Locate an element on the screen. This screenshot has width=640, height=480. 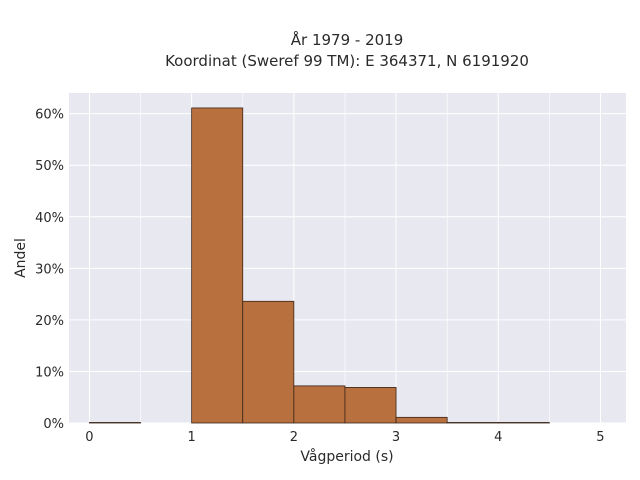
x-tick-label: 3 is located at coordinates (396, 437).